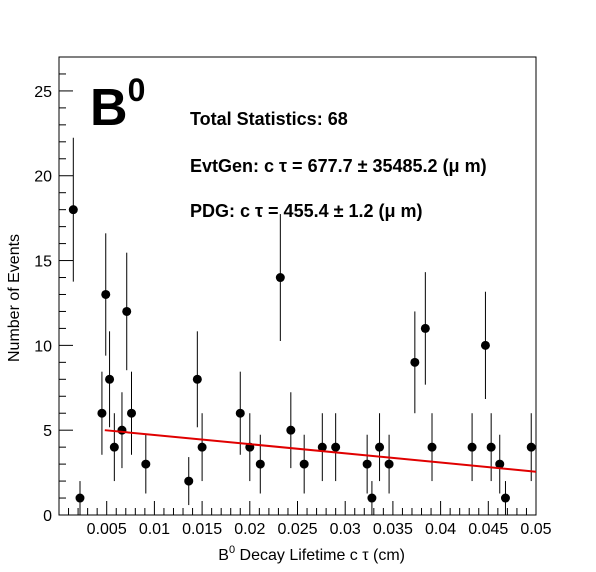 Image resolution: width=596 pixels, height=572 pixels. What do you see at coordinates (43, 346) in the screenshot?
I see `y-tick-label: 10` at bounding box center [43, 346].